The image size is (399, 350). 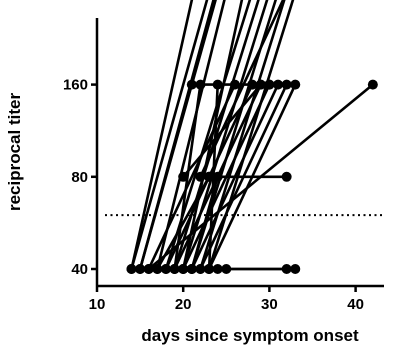 What do you see at coordinates (75, 0) in the screenshot?
I see `y-tick-label: 320` at bounding box center [75, 0].